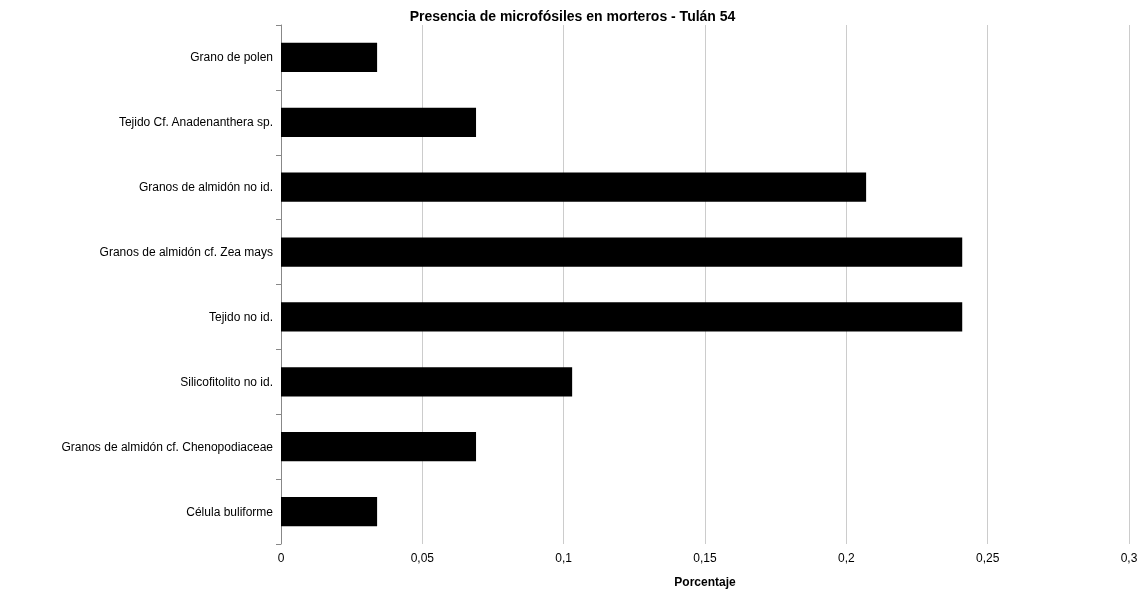  Describe the element at coordinates (987, 558) in the screenshot. I see `x-tick-label: 0,25` at that location.